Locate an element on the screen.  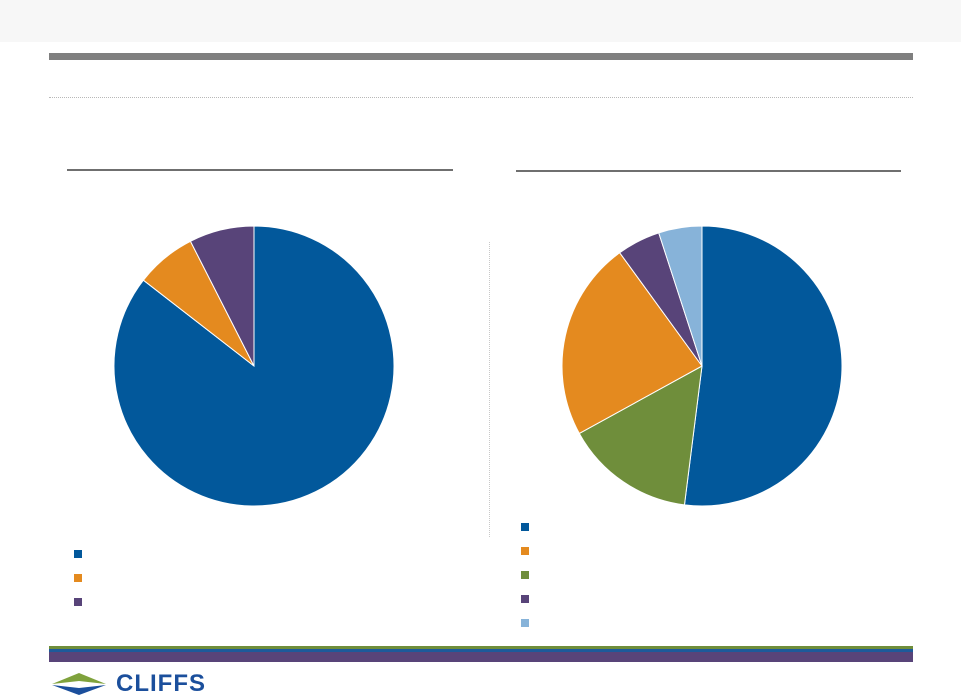
footer-stripe-green is located at coordinates (481, 647).